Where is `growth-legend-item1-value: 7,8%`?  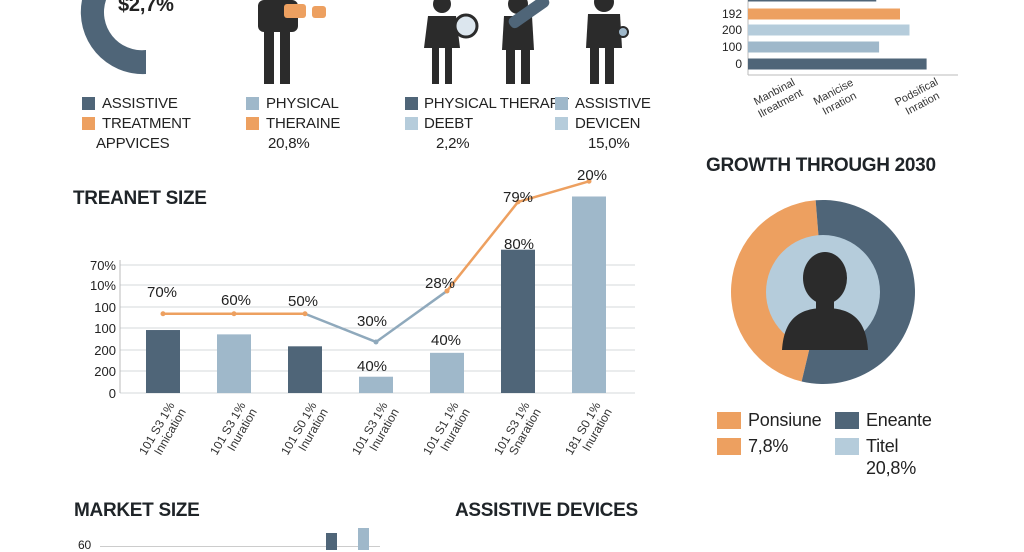
growth-legend-item1-value: 7,8% is located at coordinates (768, 446).